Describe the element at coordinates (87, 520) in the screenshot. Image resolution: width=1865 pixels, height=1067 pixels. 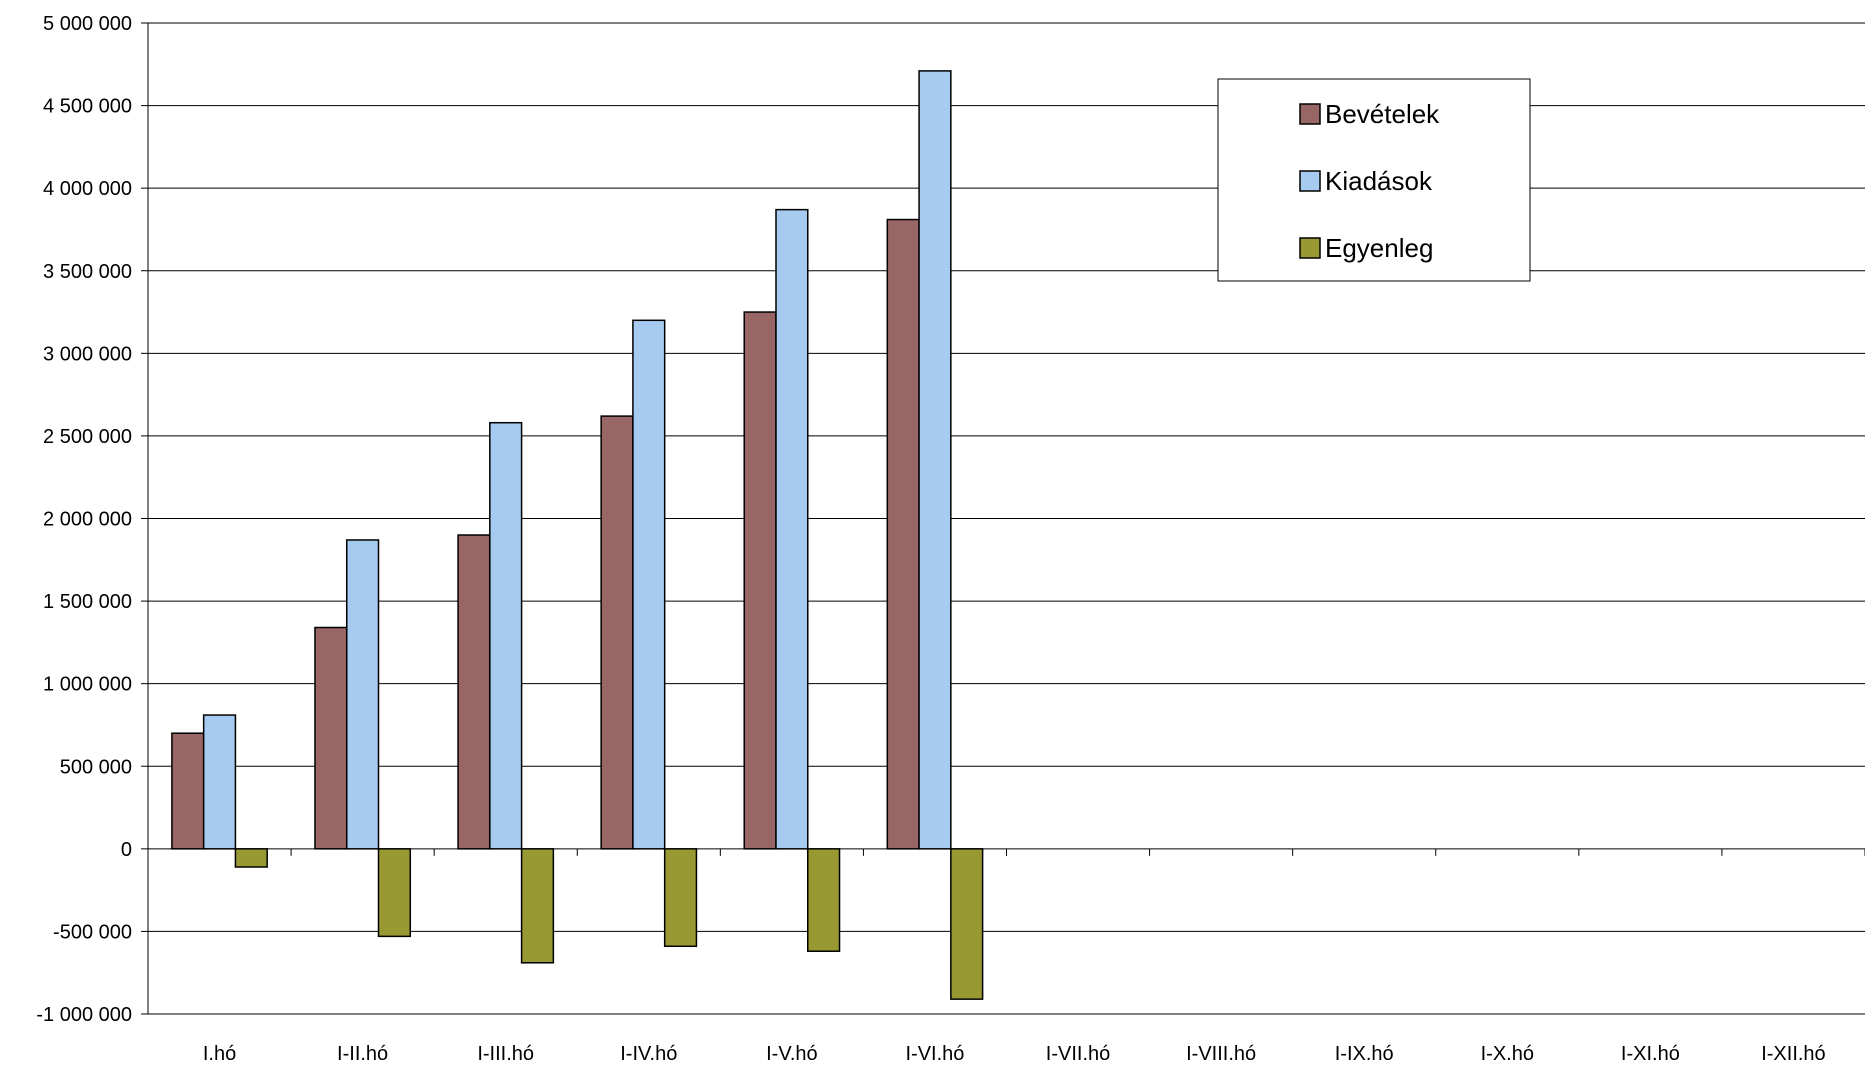
I see `y-tick-label: 2 000 000` at that location.